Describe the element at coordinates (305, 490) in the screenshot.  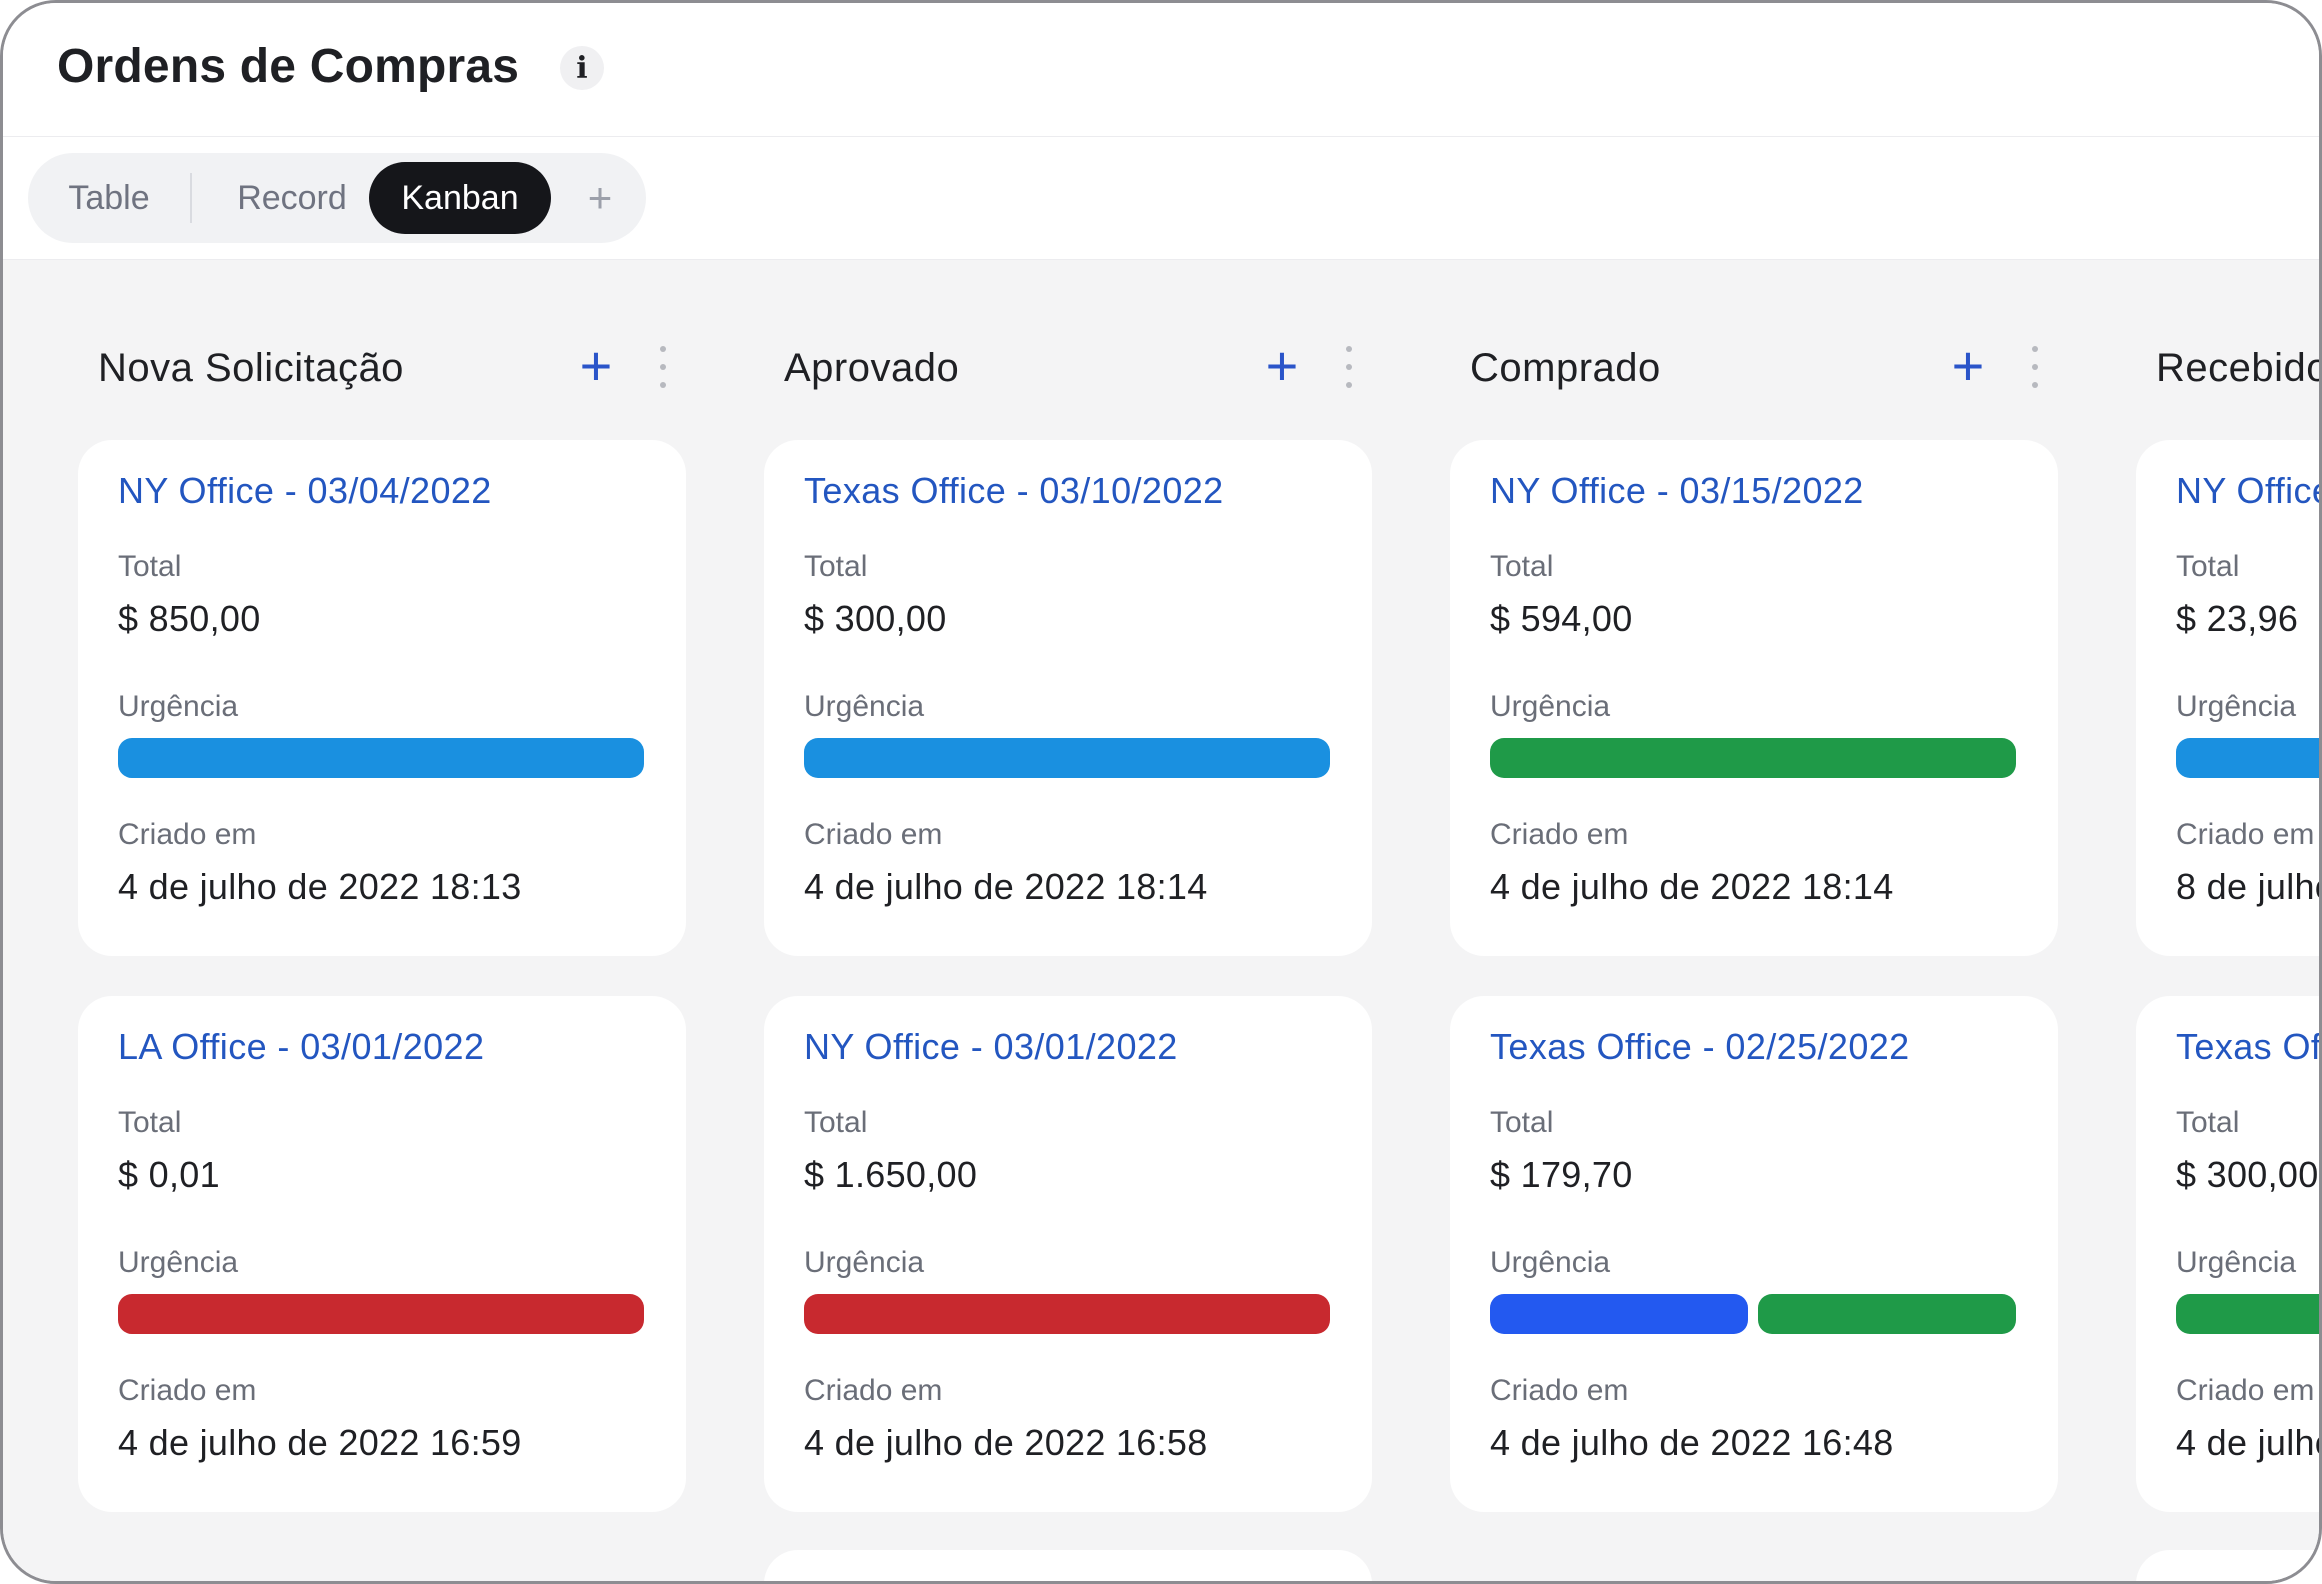
I see `card-title-link: NY Office - 03/04/2022` at that location.